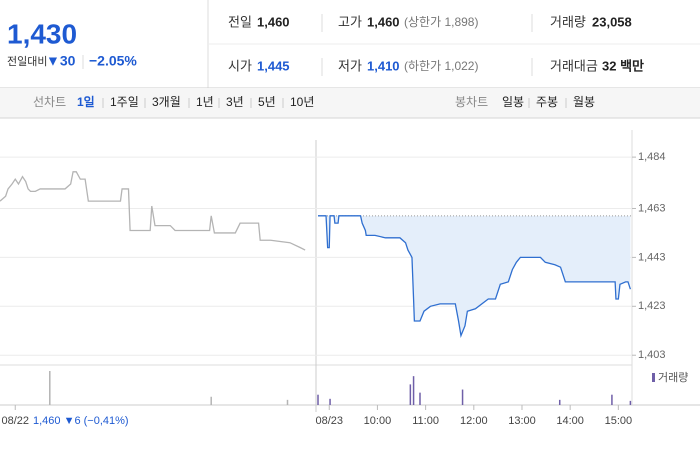 The height and width of the screenshot is (450, 700). What do you see at coordinates (673, 377) in the screenshot?
I see `volume-legend: 거래량` at bounding box center [673, 377].